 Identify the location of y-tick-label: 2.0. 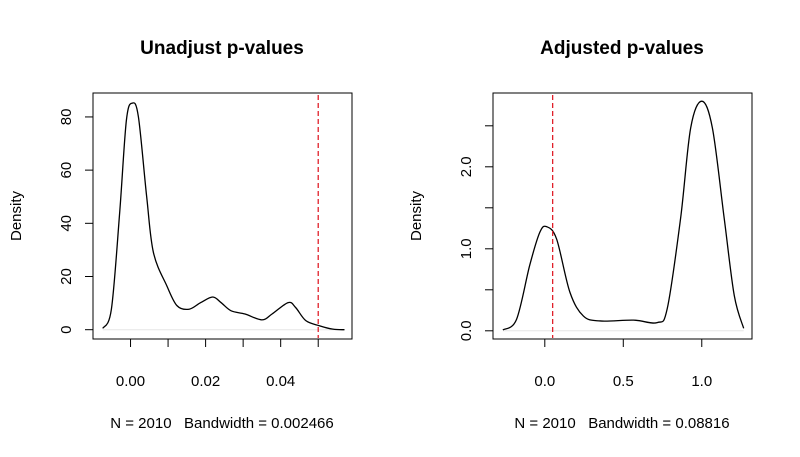
(466, 166).